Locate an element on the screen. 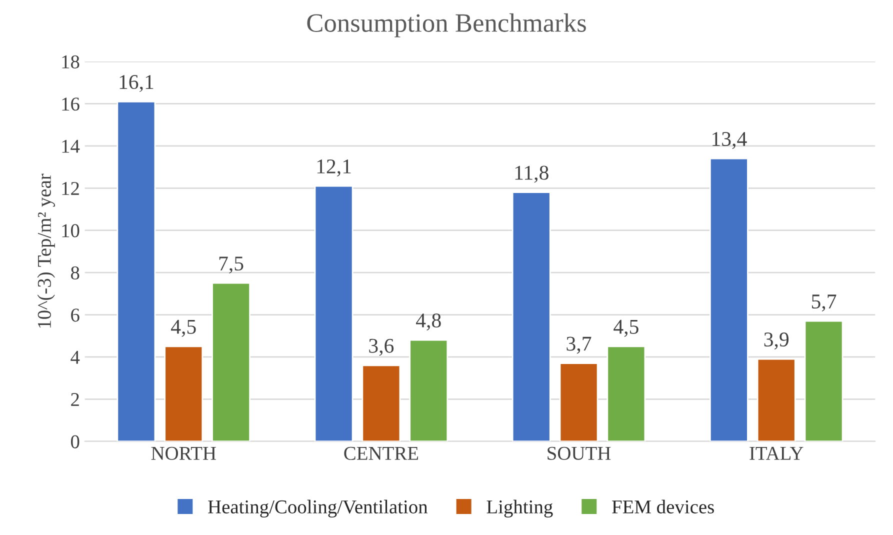 The image size is (893, 535). data-label: 11,8 is located at coordinates (531, 174).